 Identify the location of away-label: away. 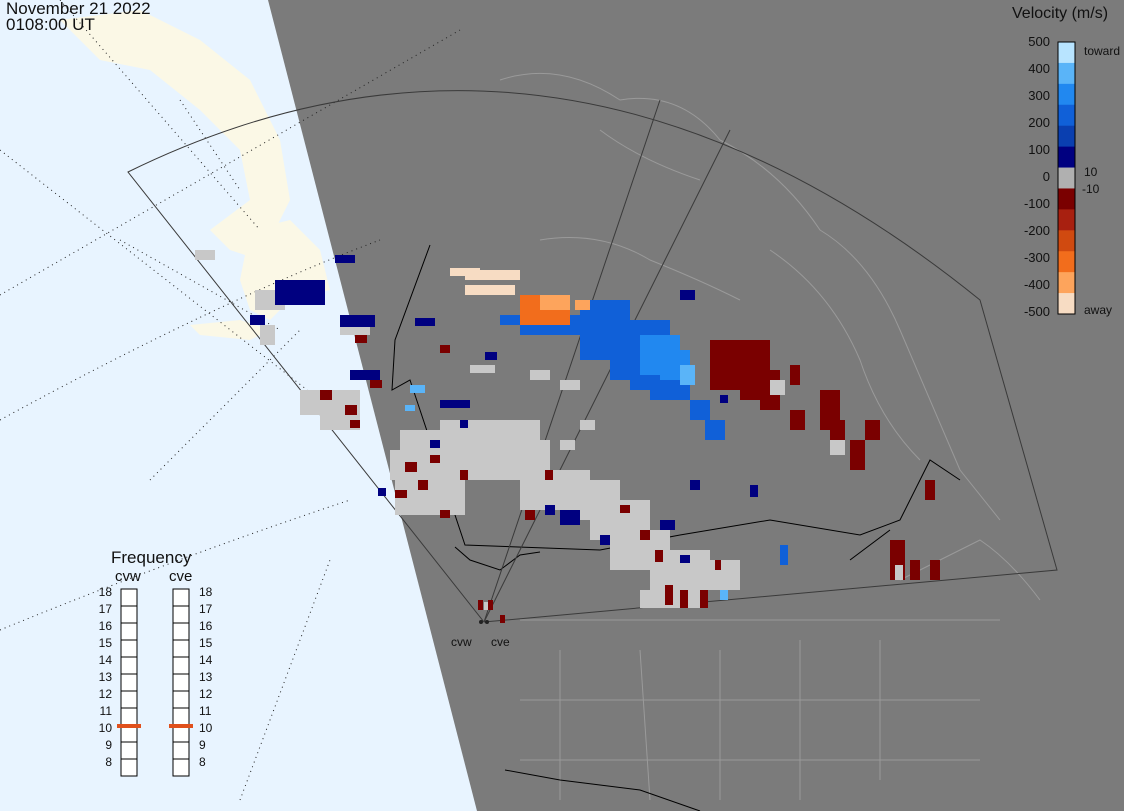
(1098, 310).